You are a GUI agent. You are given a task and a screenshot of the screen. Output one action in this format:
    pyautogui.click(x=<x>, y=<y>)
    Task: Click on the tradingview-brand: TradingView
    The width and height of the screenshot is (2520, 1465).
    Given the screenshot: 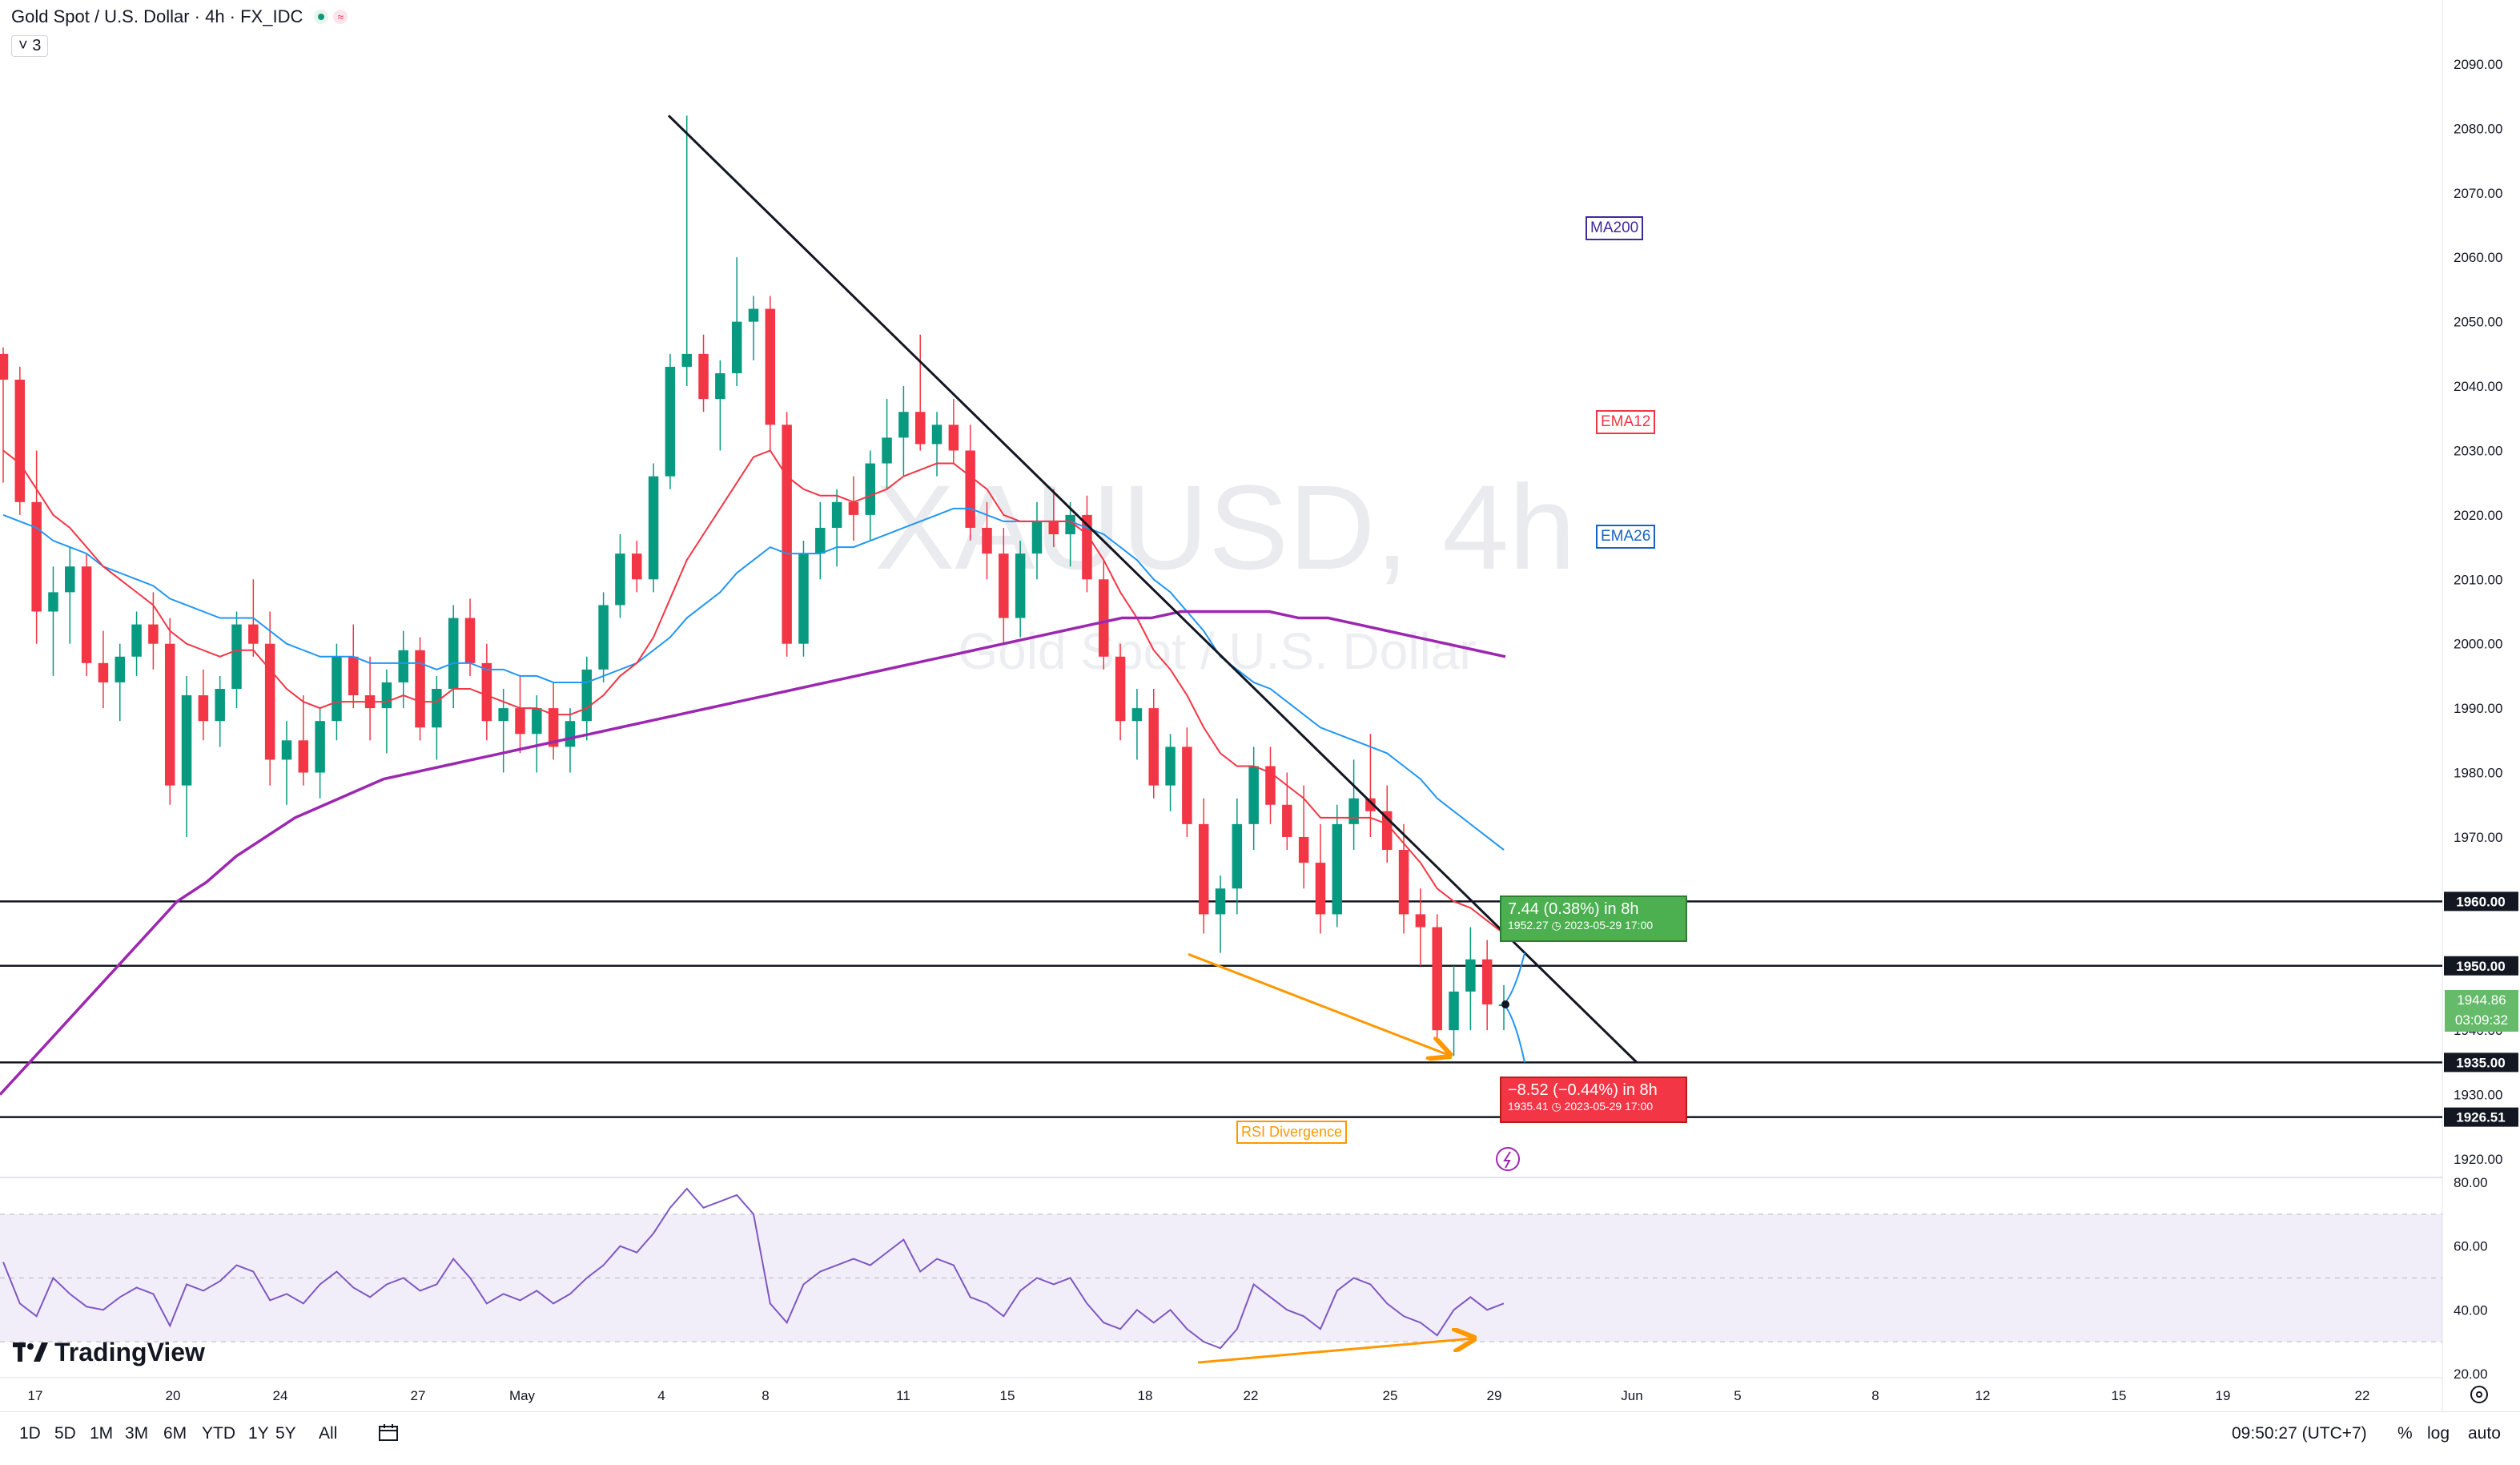 What is the action you would take?
    pyautogui.click(x=129, y=1352)
    